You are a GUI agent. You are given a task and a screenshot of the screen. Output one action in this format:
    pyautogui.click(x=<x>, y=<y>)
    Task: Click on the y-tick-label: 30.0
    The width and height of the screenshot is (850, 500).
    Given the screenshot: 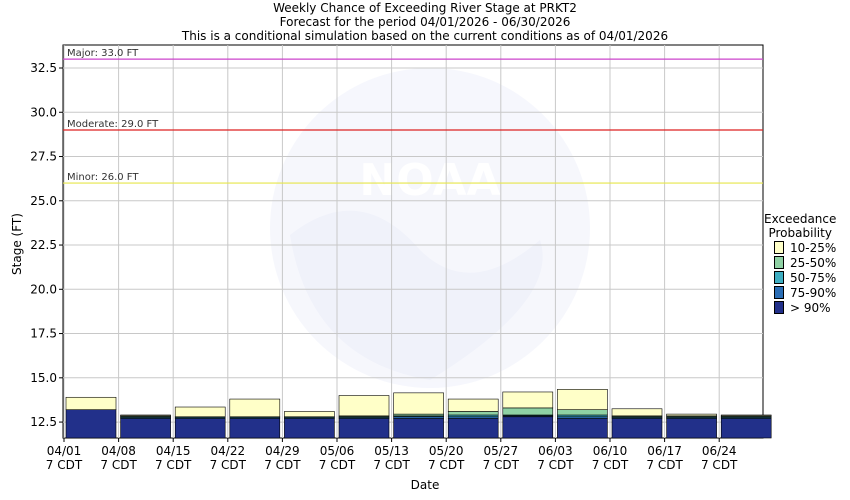 What is the action you would take?
    pyautogui.click(x=43, y=112)
    